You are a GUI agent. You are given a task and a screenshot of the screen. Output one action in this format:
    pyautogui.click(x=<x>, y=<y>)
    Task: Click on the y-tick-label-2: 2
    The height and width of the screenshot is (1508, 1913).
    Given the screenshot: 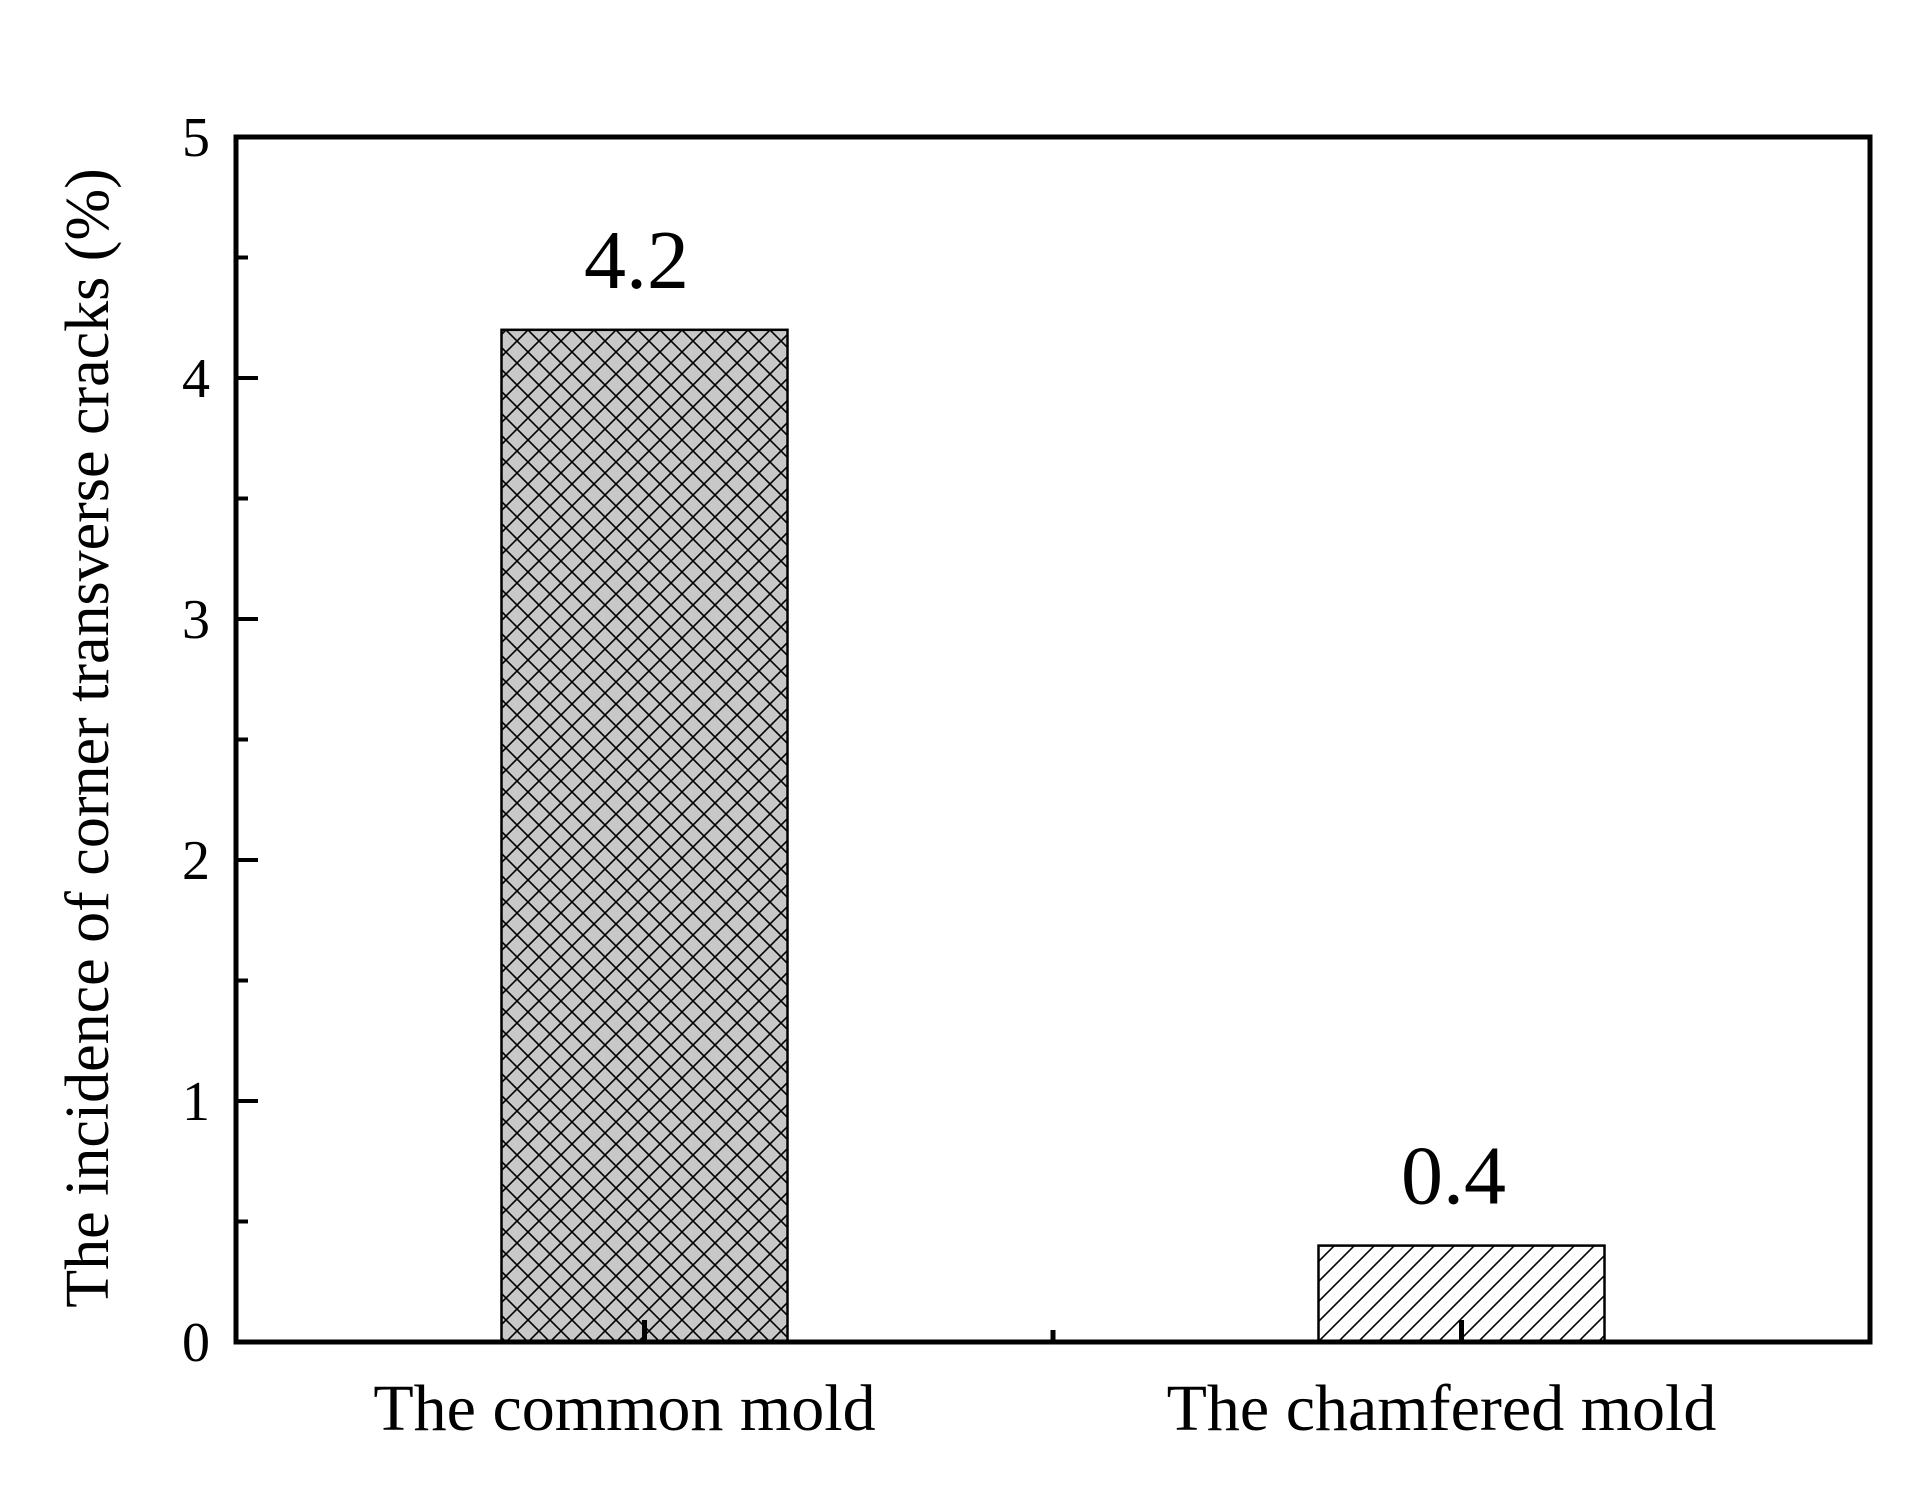 What is the action you would take?
    pyautogui.click(x=196, y=861)
    